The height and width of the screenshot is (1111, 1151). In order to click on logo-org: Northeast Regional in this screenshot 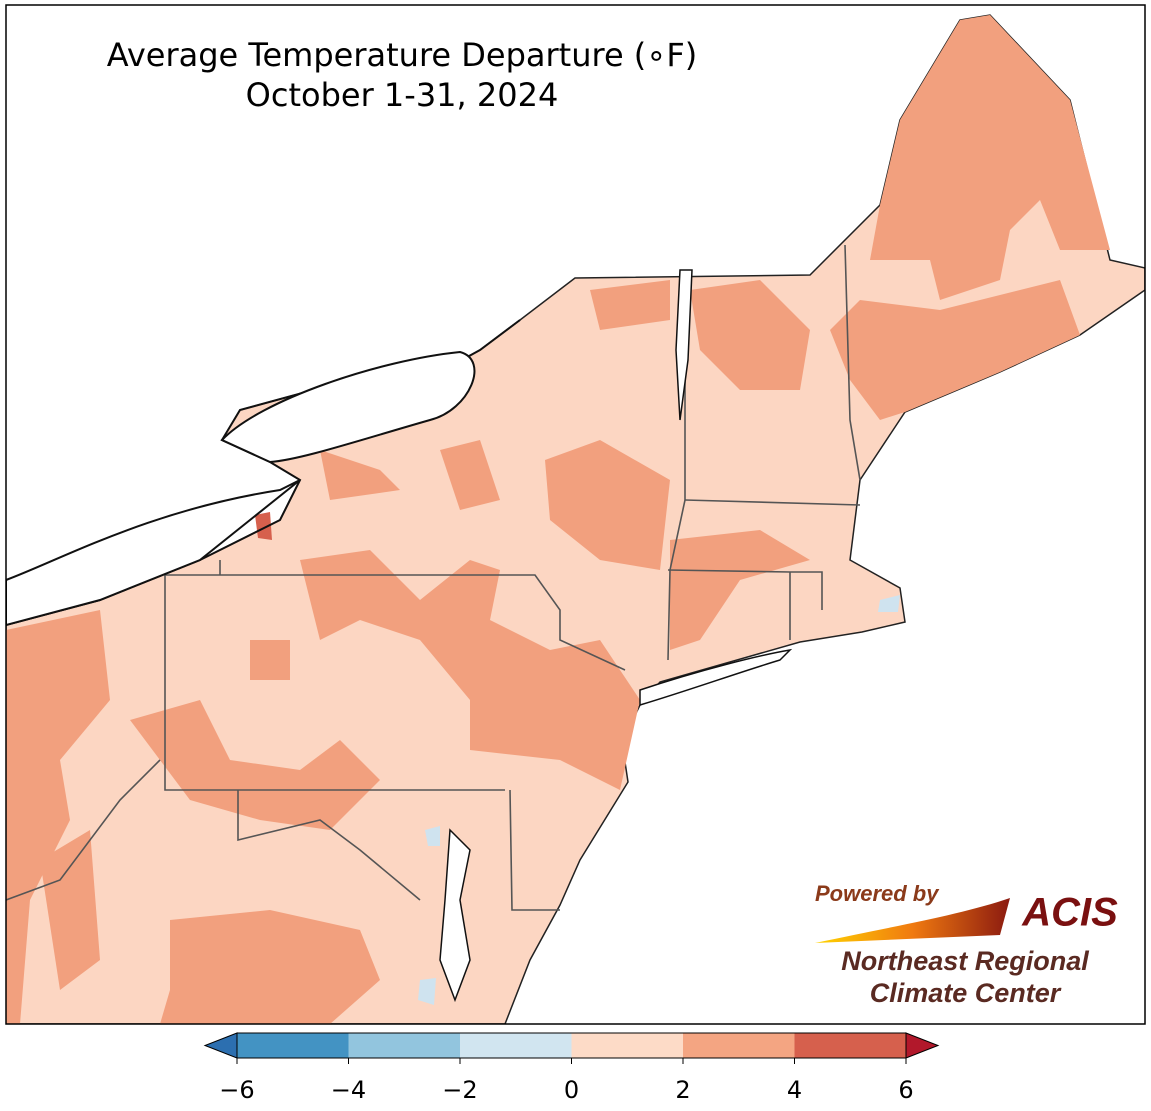, I will do `click(965, 961)`.